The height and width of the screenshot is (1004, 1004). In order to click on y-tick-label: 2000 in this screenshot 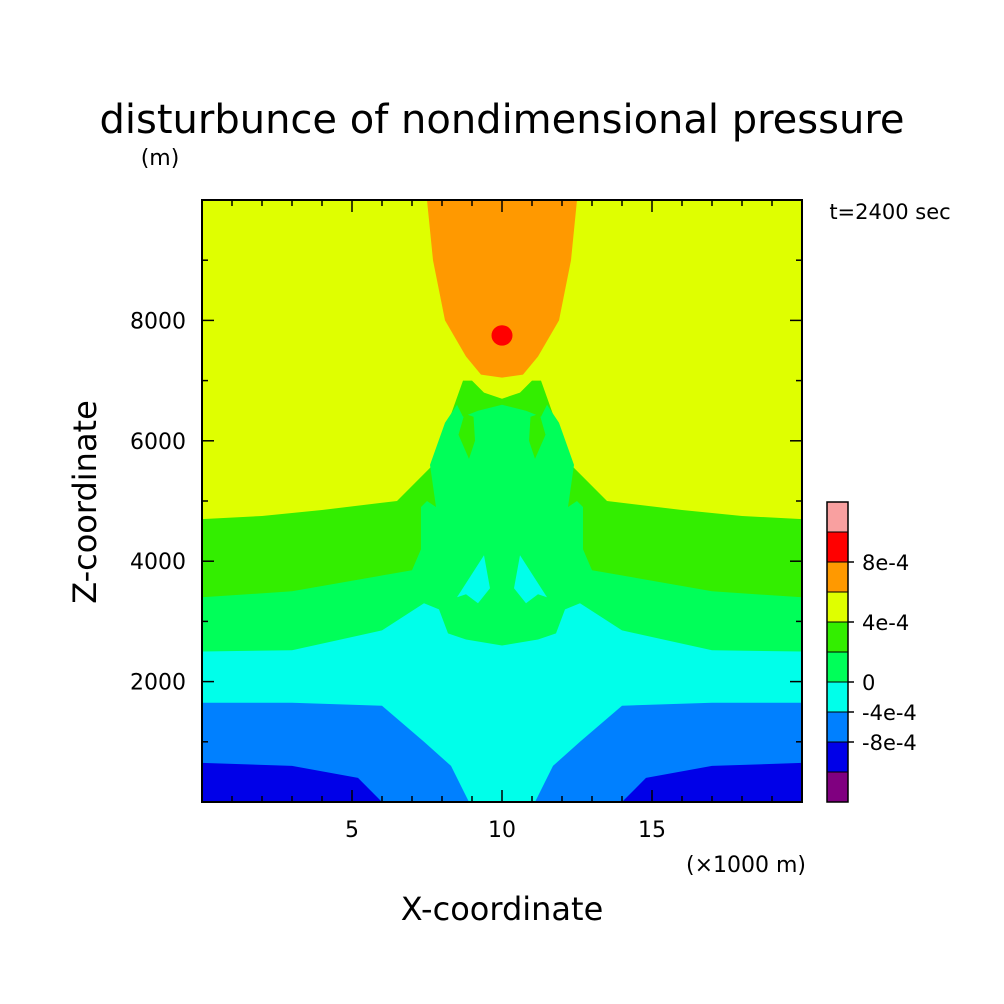, I will do `click(158, 683)`.